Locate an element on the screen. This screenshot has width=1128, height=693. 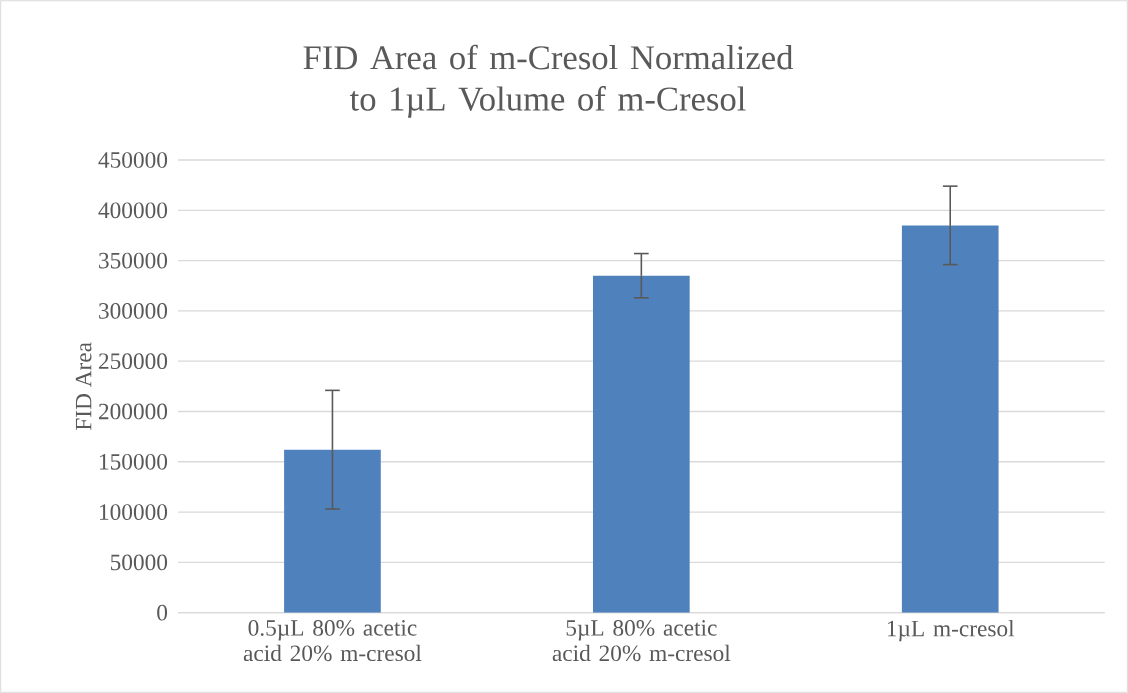
y-tick-label: 450000 is located at coordinates (133, 160).